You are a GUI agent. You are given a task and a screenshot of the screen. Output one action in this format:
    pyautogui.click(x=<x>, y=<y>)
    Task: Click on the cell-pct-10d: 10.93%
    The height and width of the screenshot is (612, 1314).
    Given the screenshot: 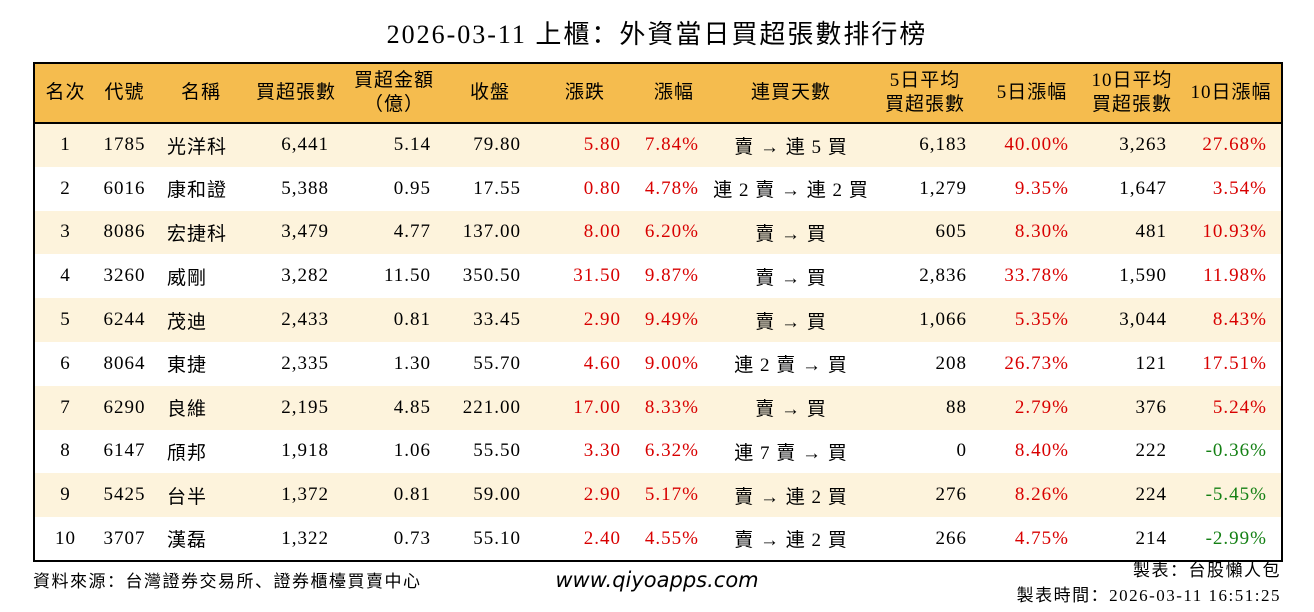 What is the action you would take?
    pyautogui.click(x=1234, y=232)
    